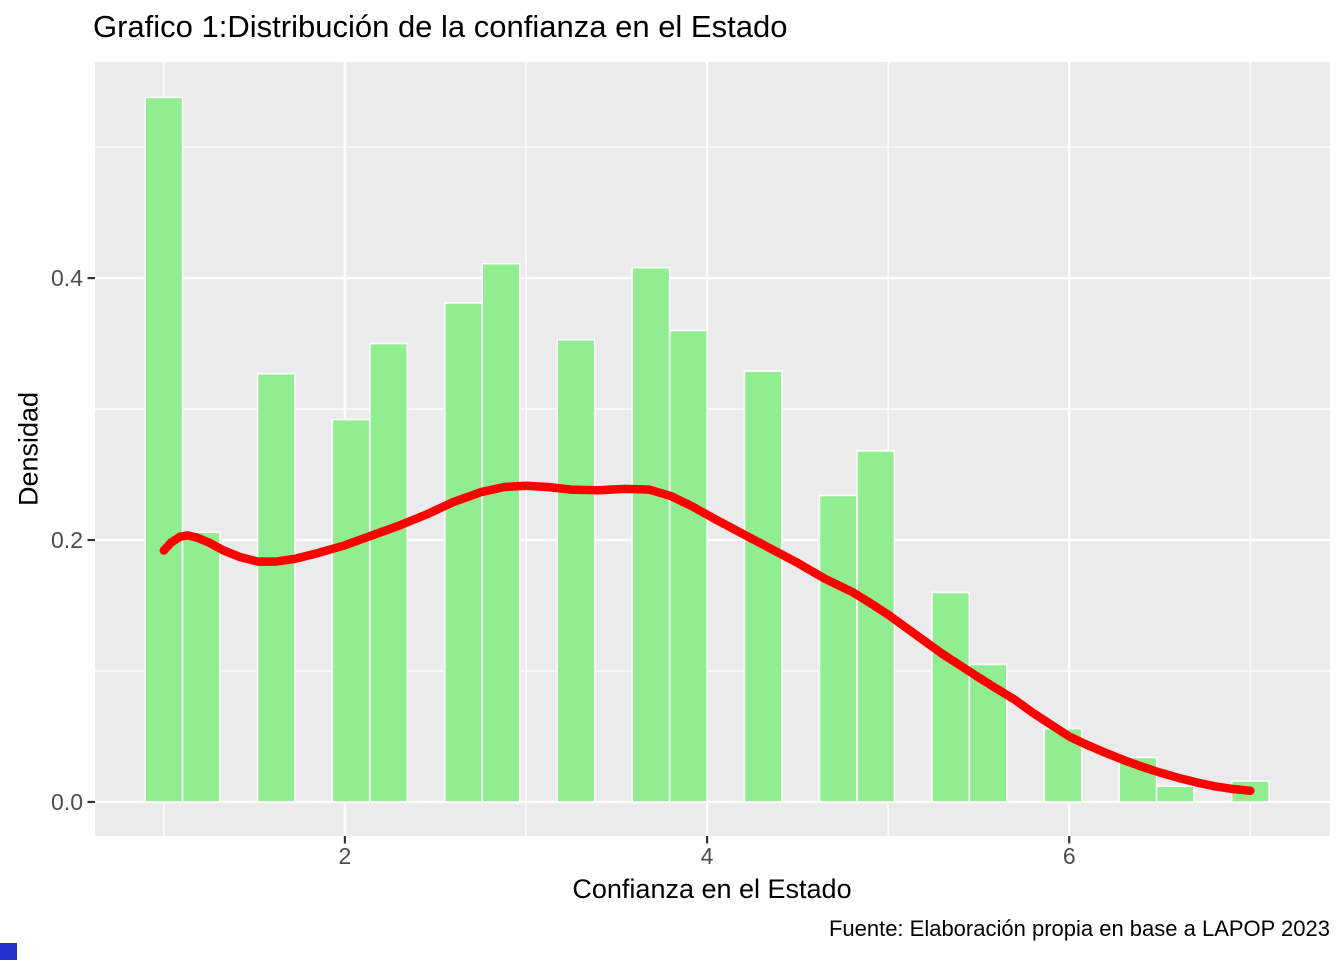  What do you see at coordinates (67, 278) in the screenshot?
I see `y-tick-label: 0.4` at bounding box center [67, 278].